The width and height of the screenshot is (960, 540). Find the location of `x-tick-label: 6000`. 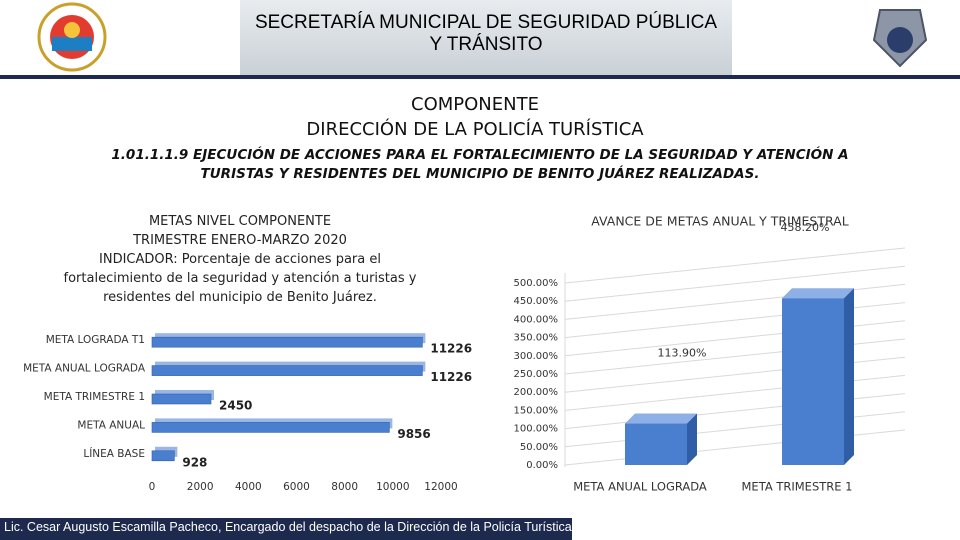

x-tick-label: 6000 is located at coordinates (296, 487).